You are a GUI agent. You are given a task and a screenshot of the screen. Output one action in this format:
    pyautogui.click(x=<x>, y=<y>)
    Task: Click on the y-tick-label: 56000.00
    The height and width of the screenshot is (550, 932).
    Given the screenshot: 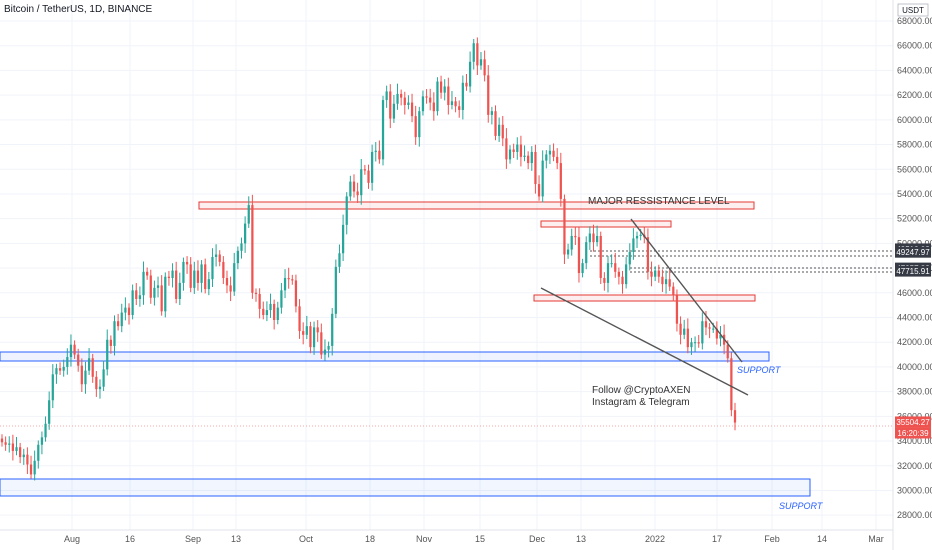 What is the action you would take?
    pyautogui.click(x=914, y=169)
    